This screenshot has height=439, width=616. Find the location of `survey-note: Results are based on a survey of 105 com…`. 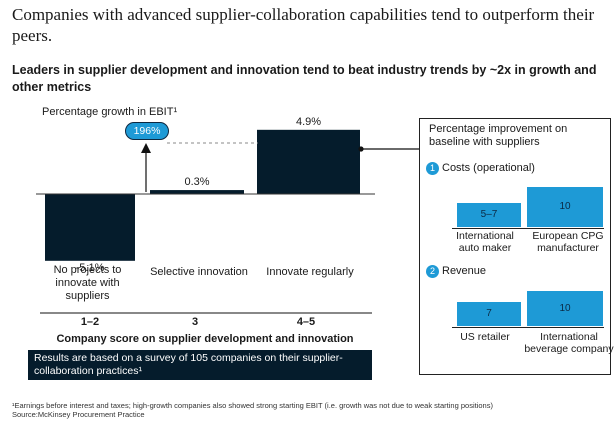

survey-note: Results are based on a survey of 105 com… is located at coordinates (200, 365).